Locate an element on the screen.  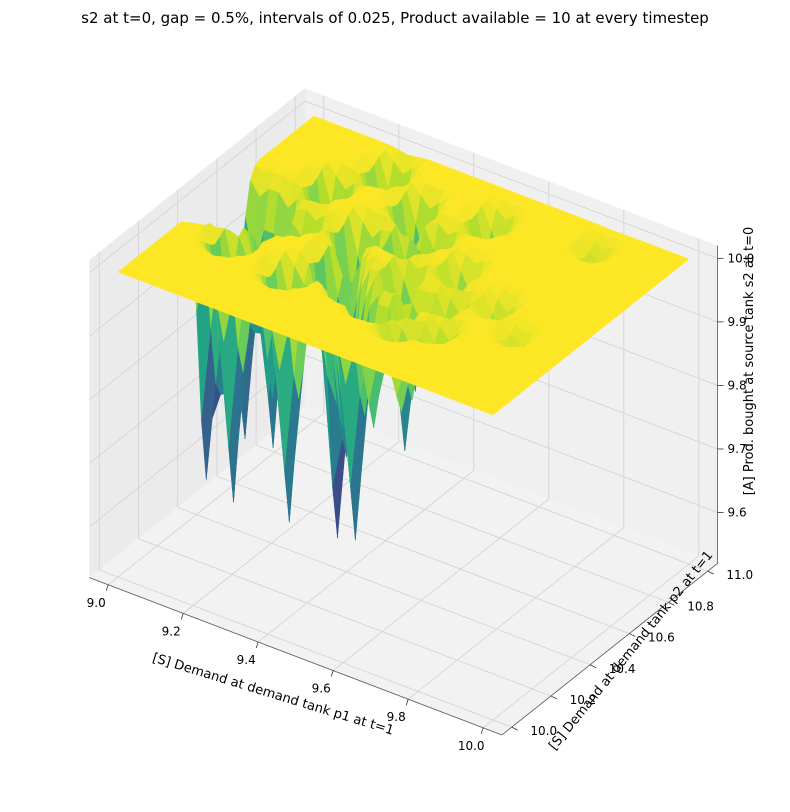
x-tick-label: 9.8 is located at coordinates (396, 717).